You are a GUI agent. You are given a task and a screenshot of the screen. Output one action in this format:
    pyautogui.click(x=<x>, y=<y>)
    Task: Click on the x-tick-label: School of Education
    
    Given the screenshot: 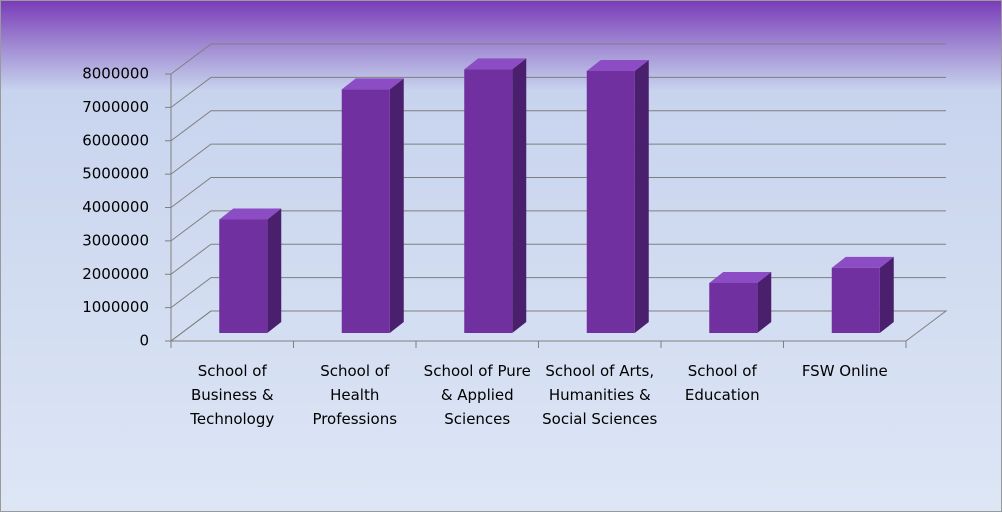 What is the action you would take?
    pyautogui.click(x=722, y=383)
    